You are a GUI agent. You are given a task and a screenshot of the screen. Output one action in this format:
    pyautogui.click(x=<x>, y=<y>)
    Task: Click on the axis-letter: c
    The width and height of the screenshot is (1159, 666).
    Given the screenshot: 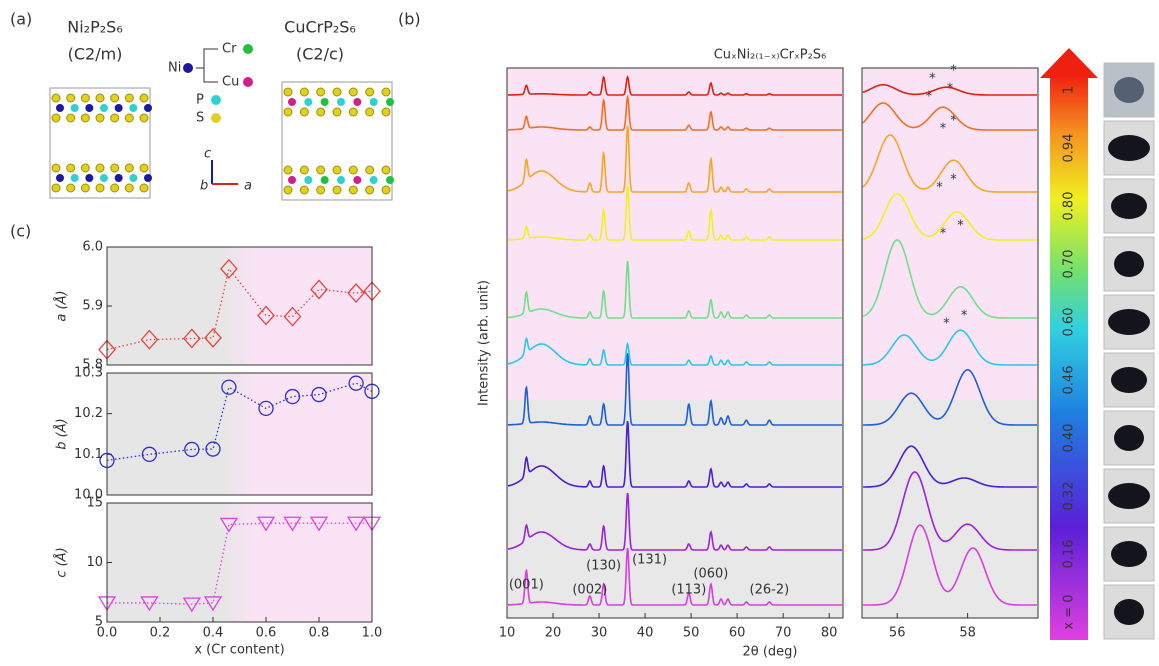 What is the action you would take?
    pyautogui.click(x=207, y=154)
    